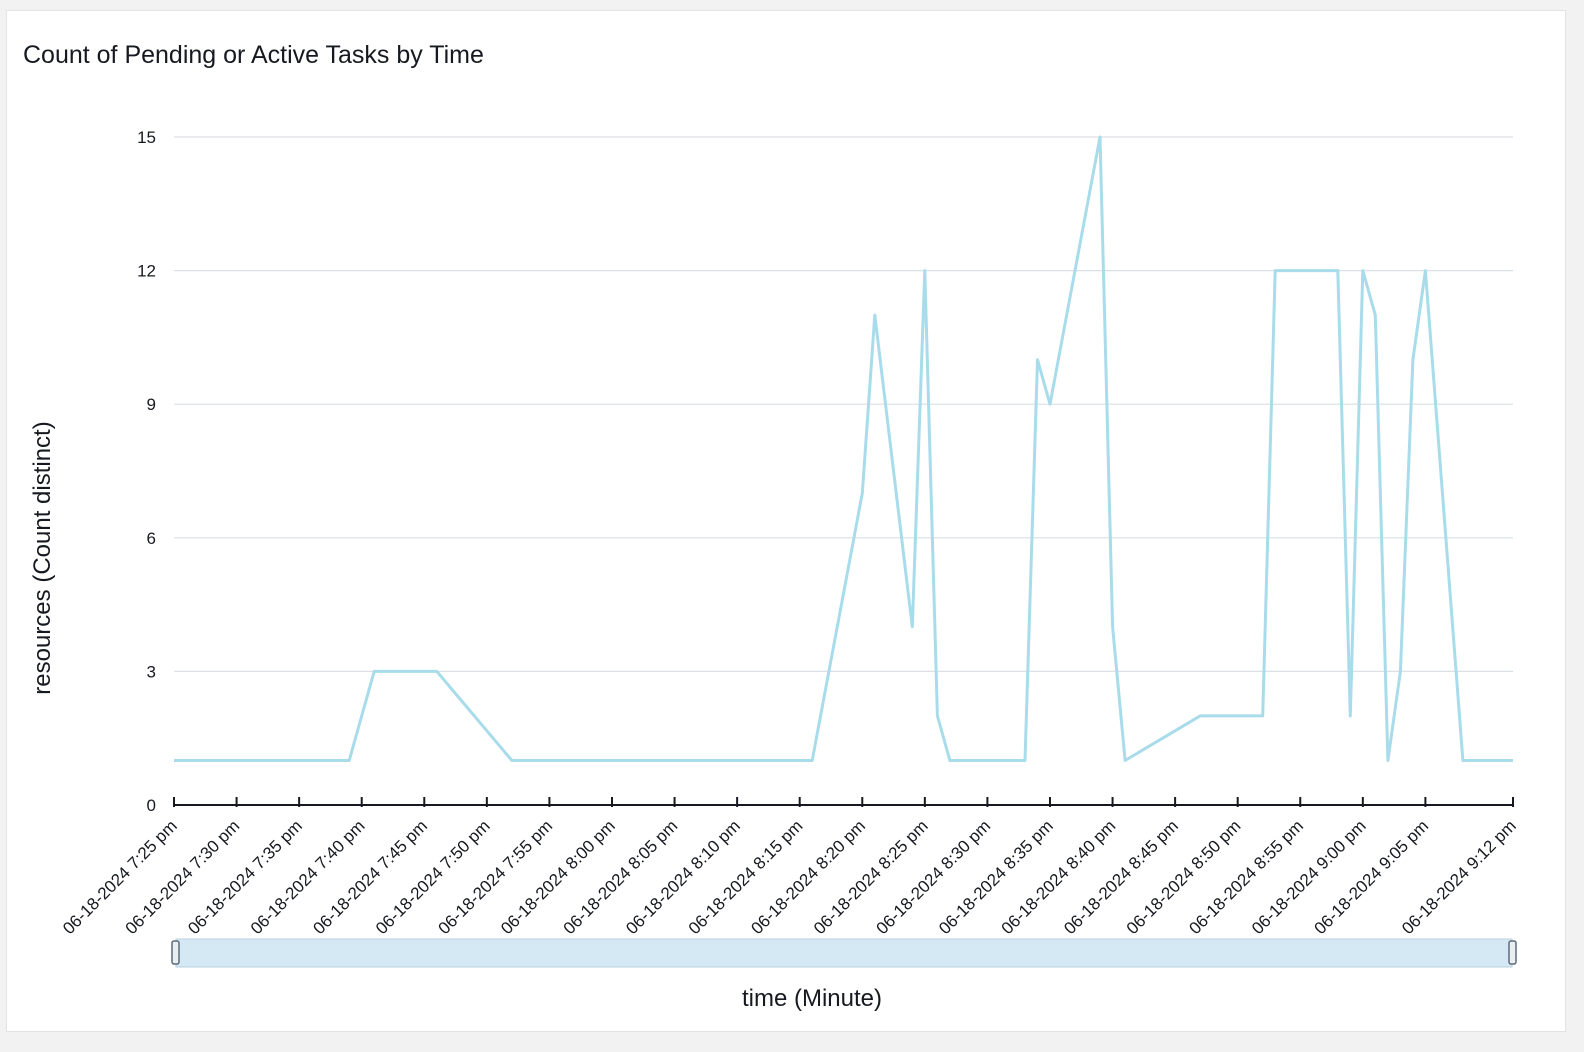  What do you see at coordinates (1246, 877) in the screenshot?
I see `x-tick-label: 06-18-2024 8:55 pm` at bounding box center [1246, 877].